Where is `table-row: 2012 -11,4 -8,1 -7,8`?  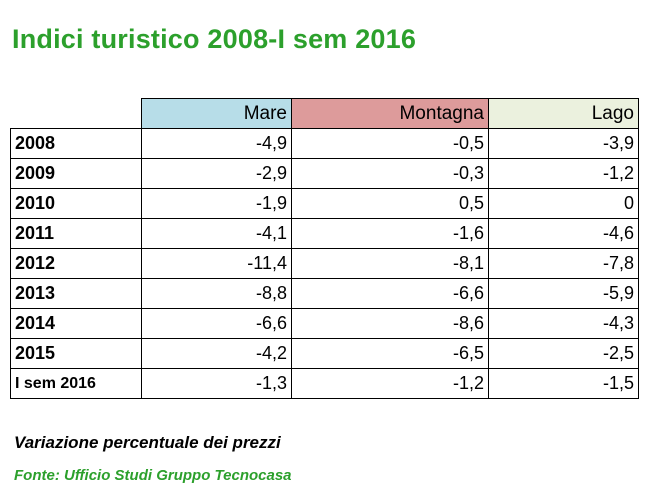
table-row: 2012 -11,4 -8,1 -7,8 is located at coordinates (324, 263).